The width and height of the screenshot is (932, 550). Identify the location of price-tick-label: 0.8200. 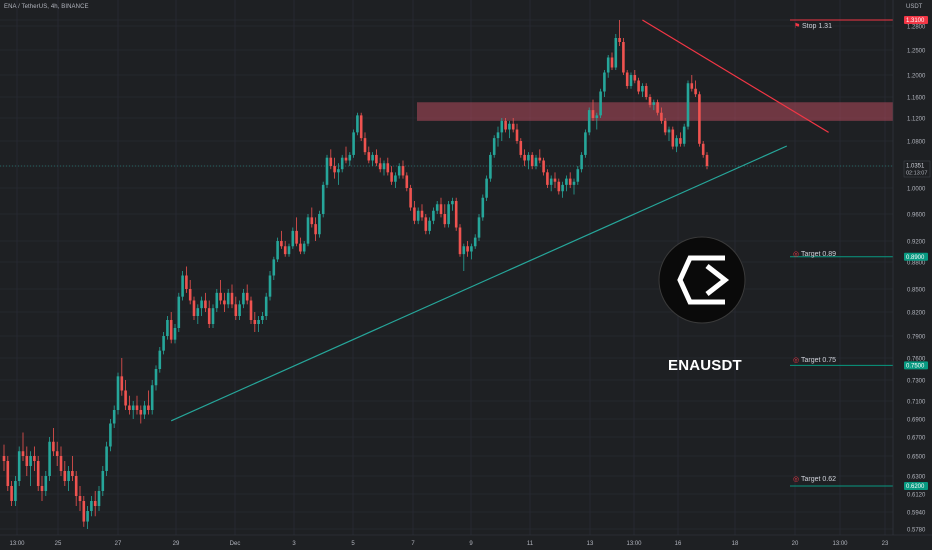
(916, 314).